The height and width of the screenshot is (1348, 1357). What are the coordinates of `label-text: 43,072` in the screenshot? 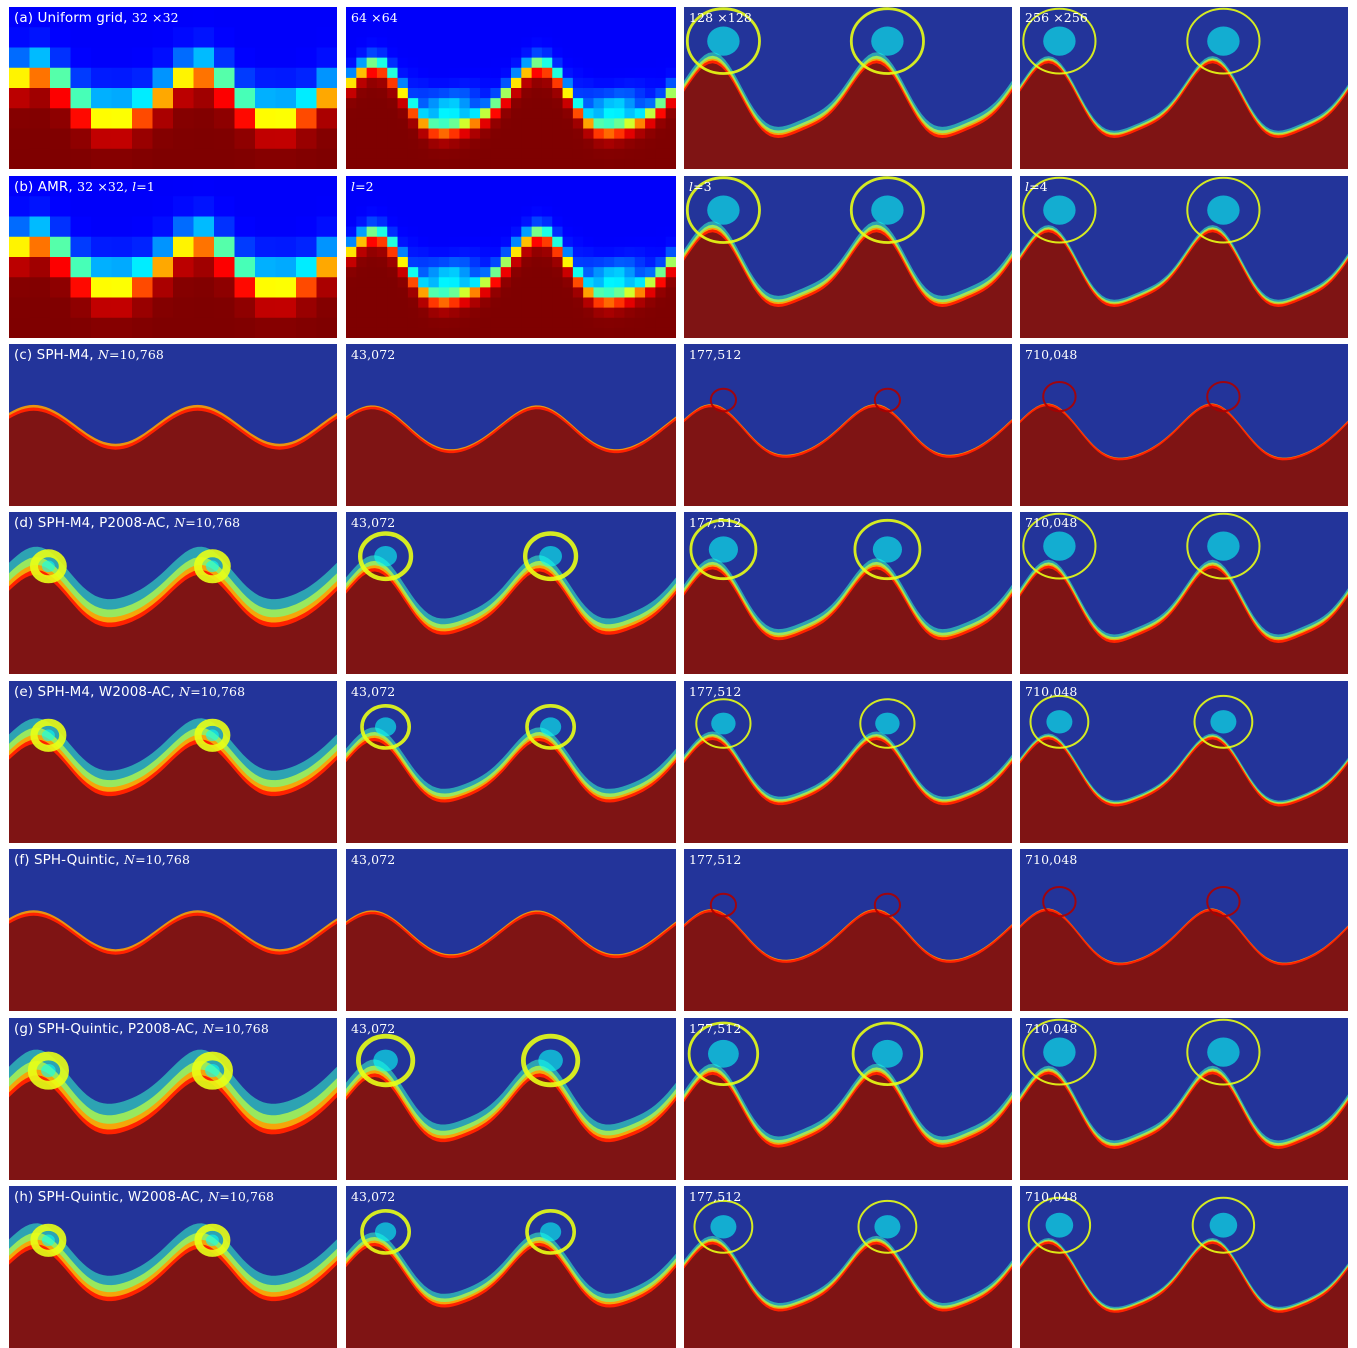 It's located at (373, 354).